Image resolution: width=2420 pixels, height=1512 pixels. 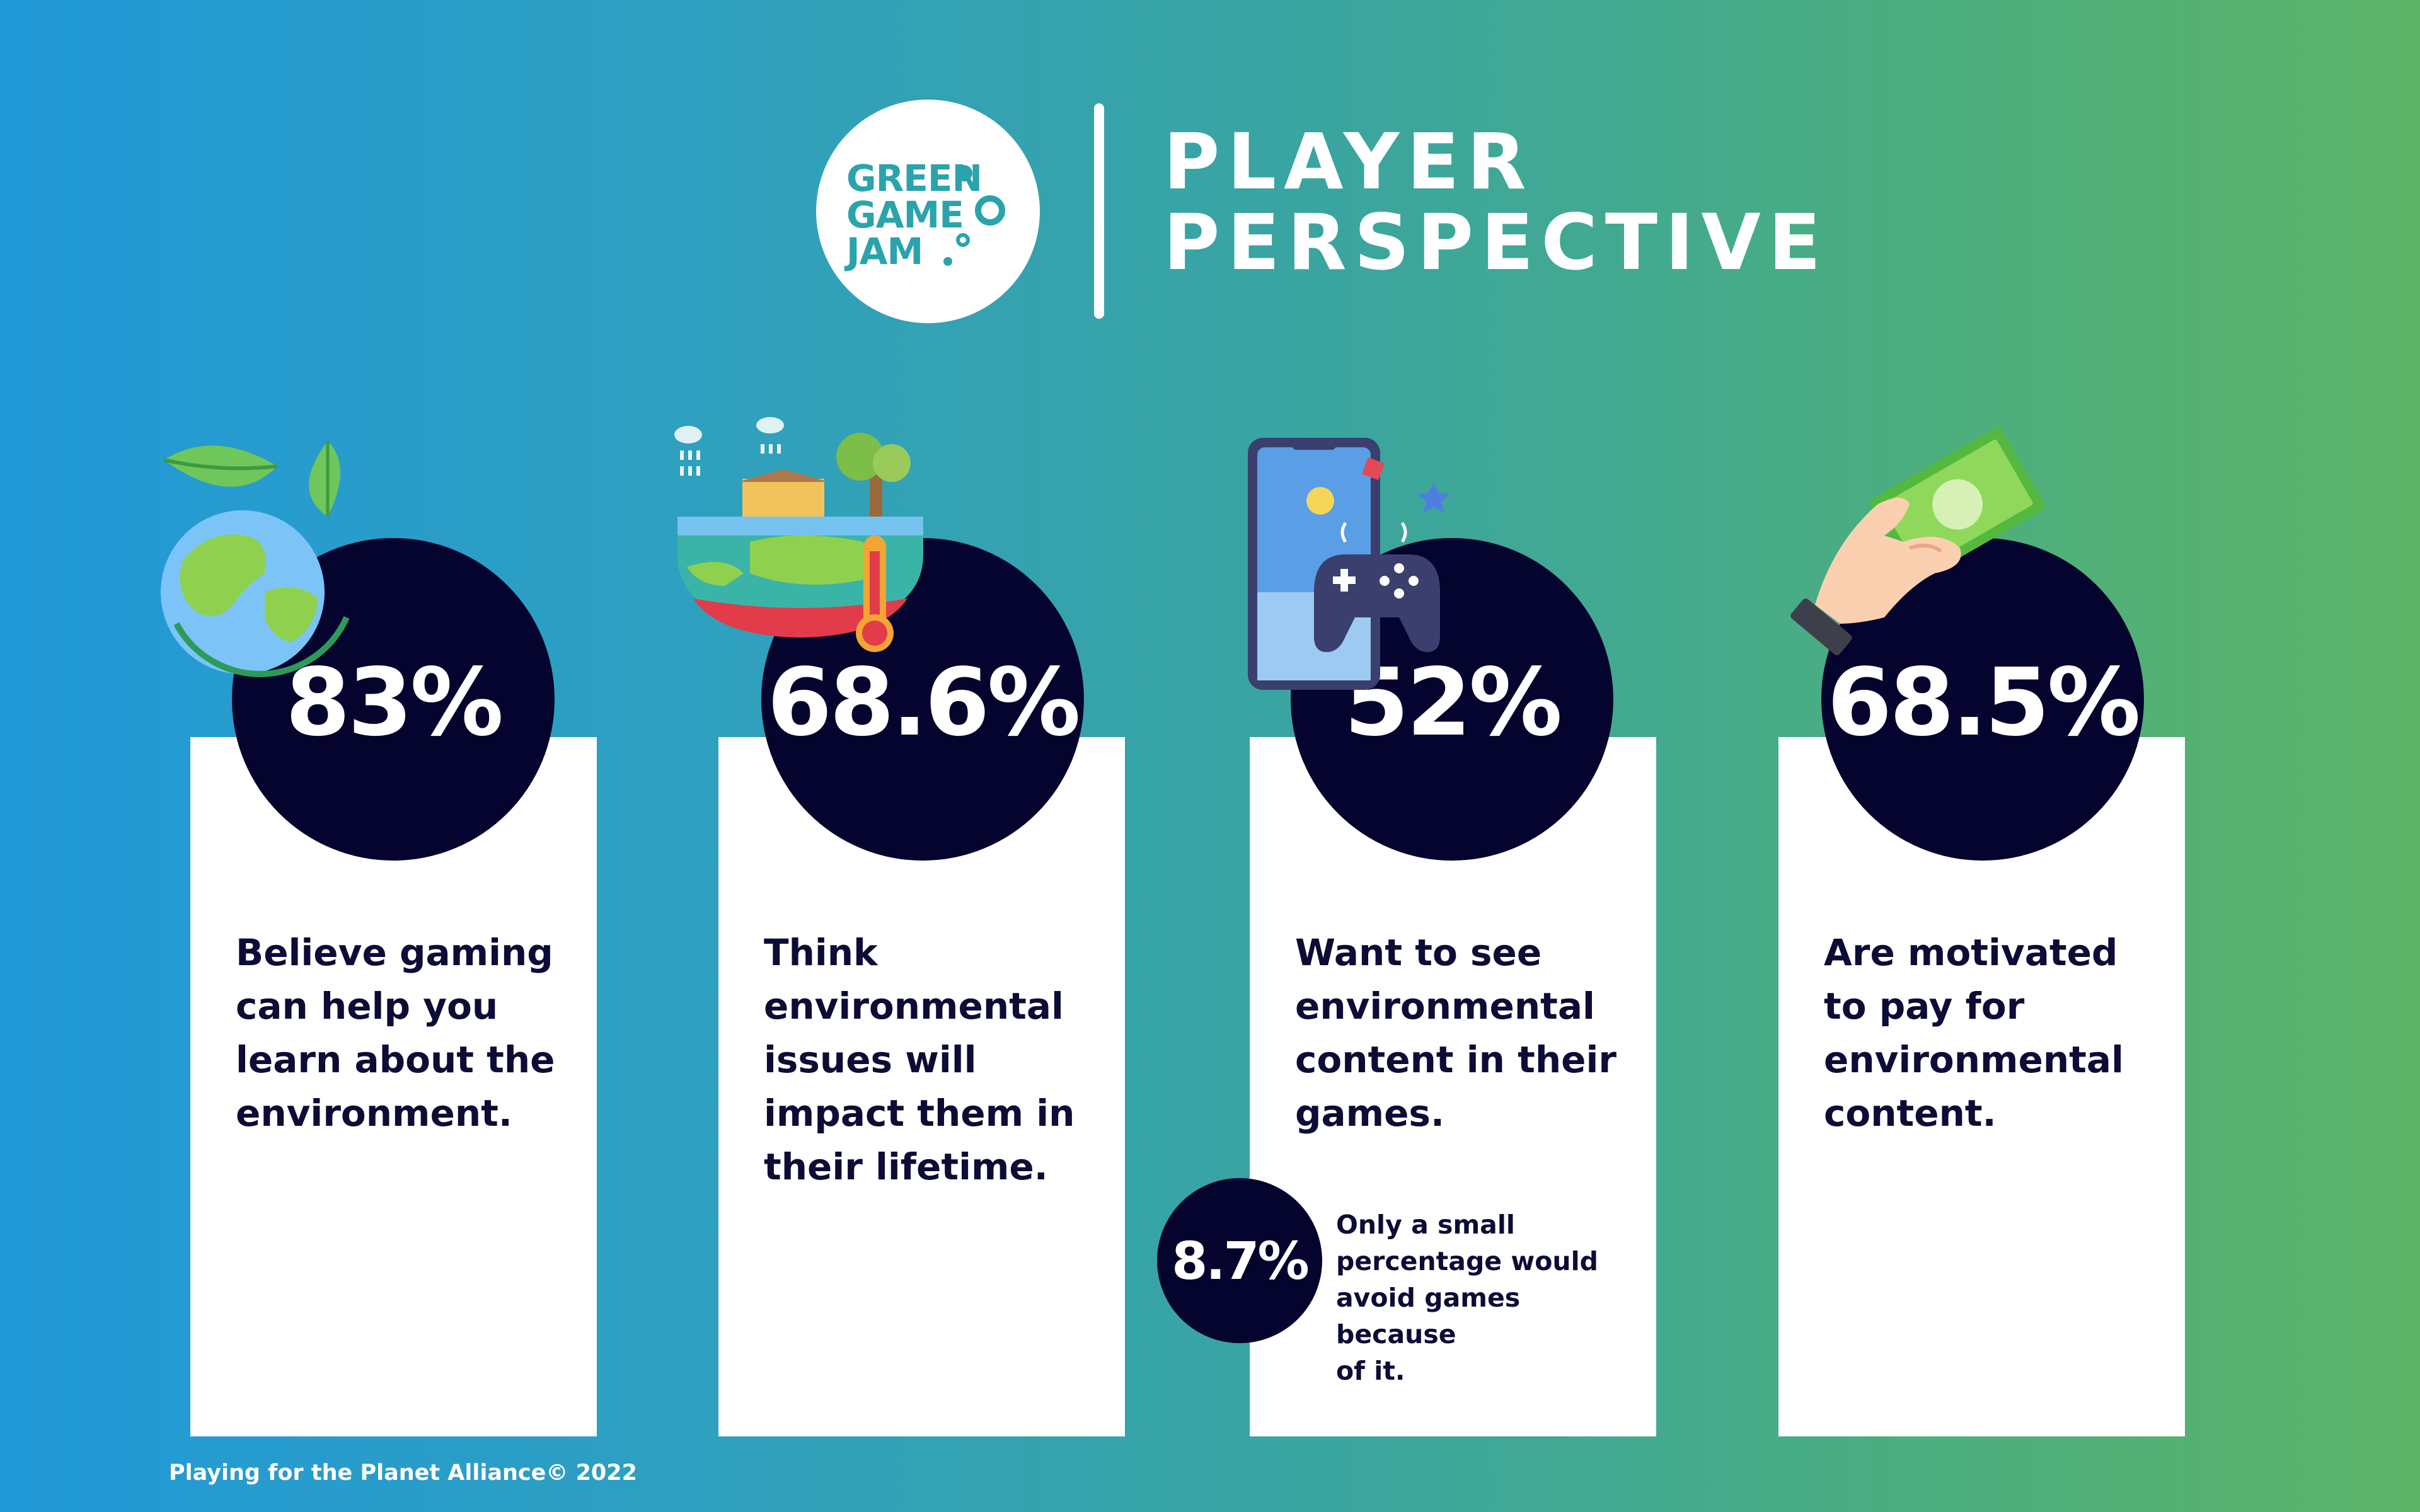 I want to click on logo-line-jam: JAM, so click(x=885, y=251).